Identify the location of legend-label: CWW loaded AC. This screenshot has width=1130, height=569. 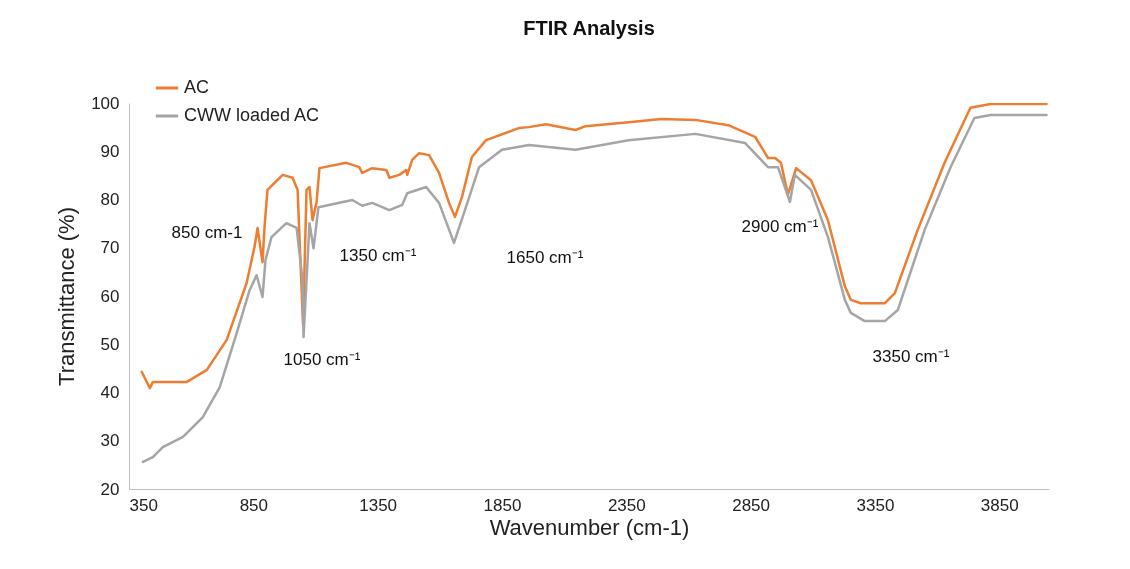
(252, 115).